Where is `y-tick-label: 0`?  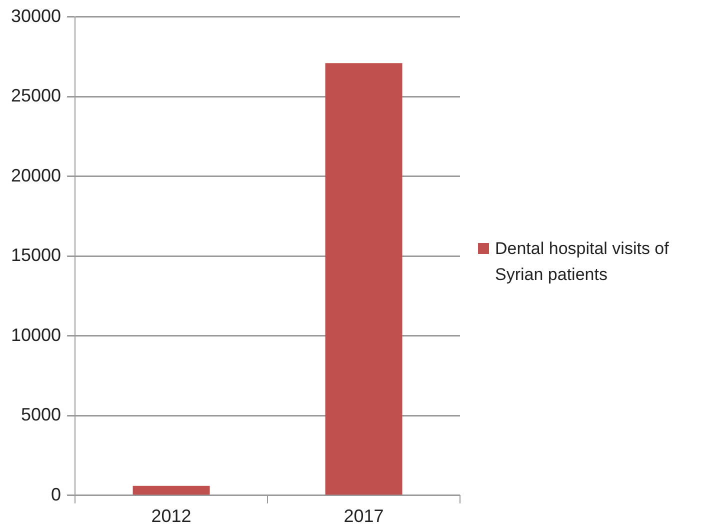
y-tick-label: 0 is located at coordinates (56, 494).